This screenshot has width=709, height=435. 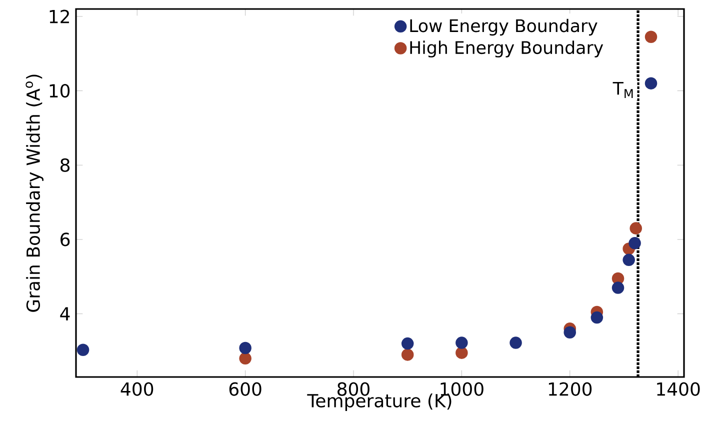 I want to click on x-tick-label: 1000, so click(x=462, y=389).